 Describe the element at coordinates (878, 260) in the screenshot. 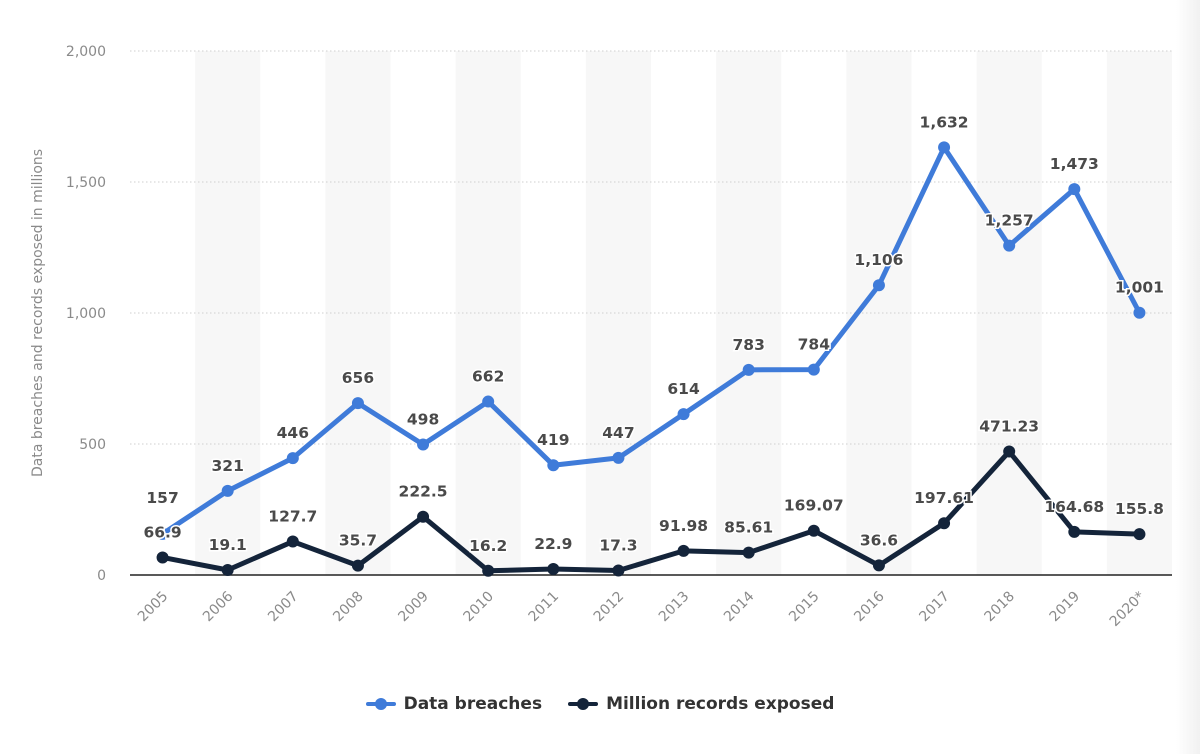

I see `data-label: 1,106` at that location.